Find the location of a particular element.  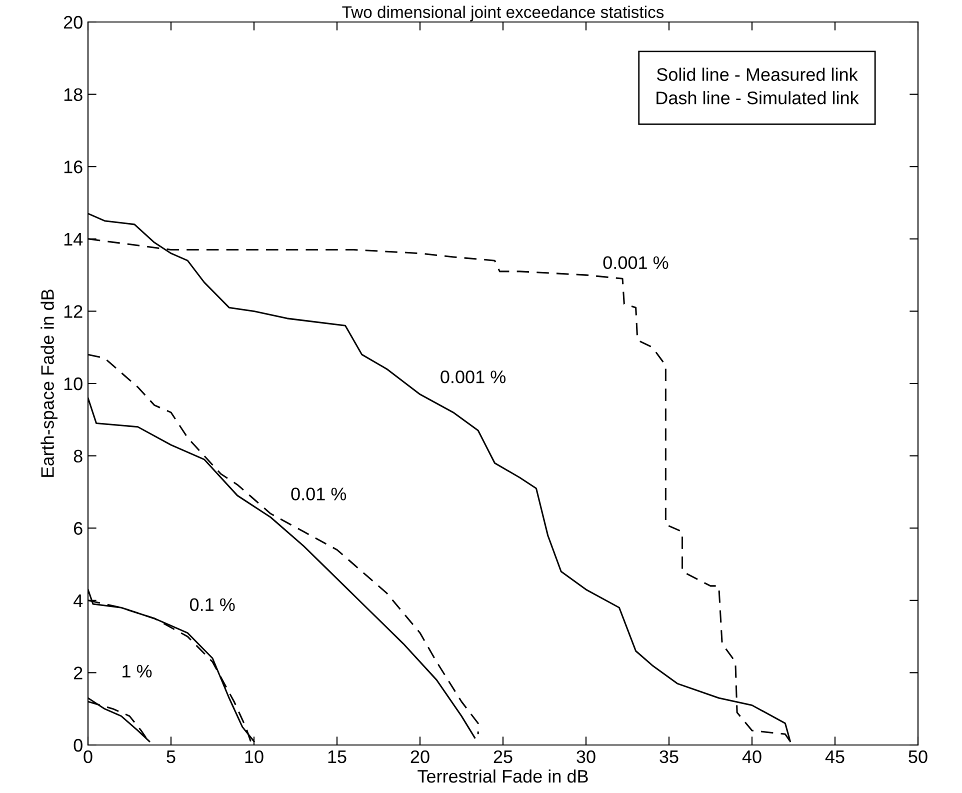

y-tick-label: 0 is located at coordinates (78, 745).